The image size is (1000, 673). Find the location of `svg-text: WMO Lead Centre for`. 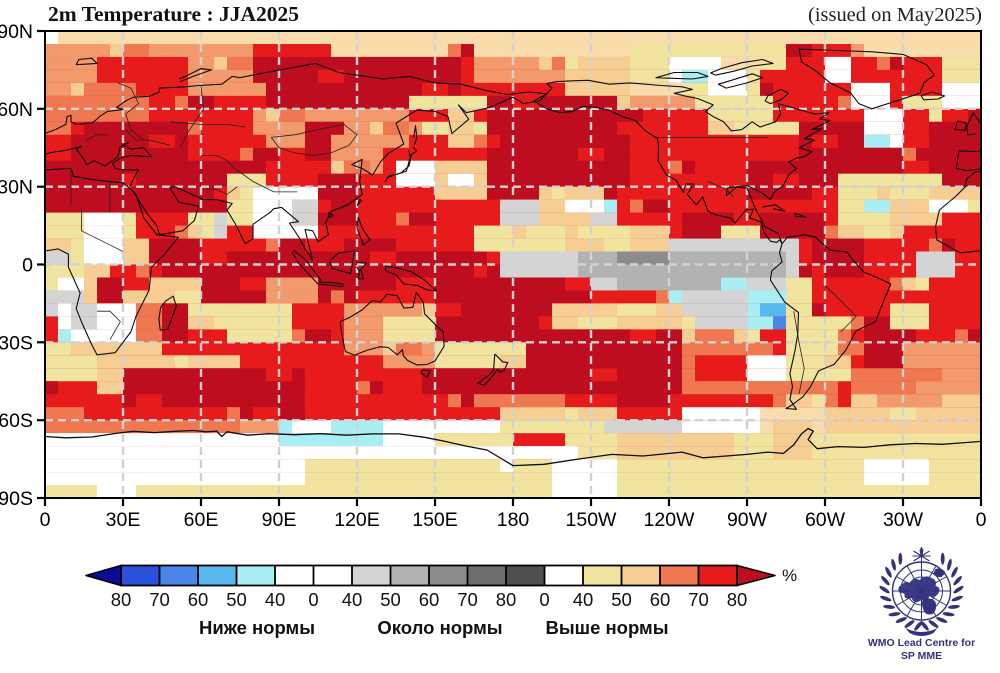

svg-text: WMO Lead Centre for is located at coordinates (921, 643).